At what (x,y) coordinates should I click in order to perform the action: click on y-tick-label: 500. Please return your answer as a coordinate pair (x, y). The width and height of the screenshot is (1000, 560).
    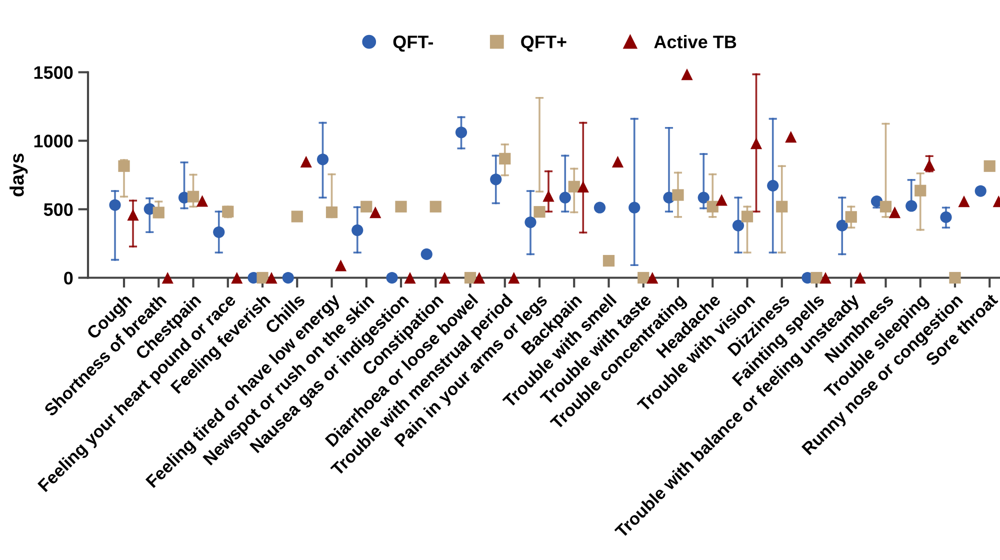
    Looking at the image, I should click on (58, 209).